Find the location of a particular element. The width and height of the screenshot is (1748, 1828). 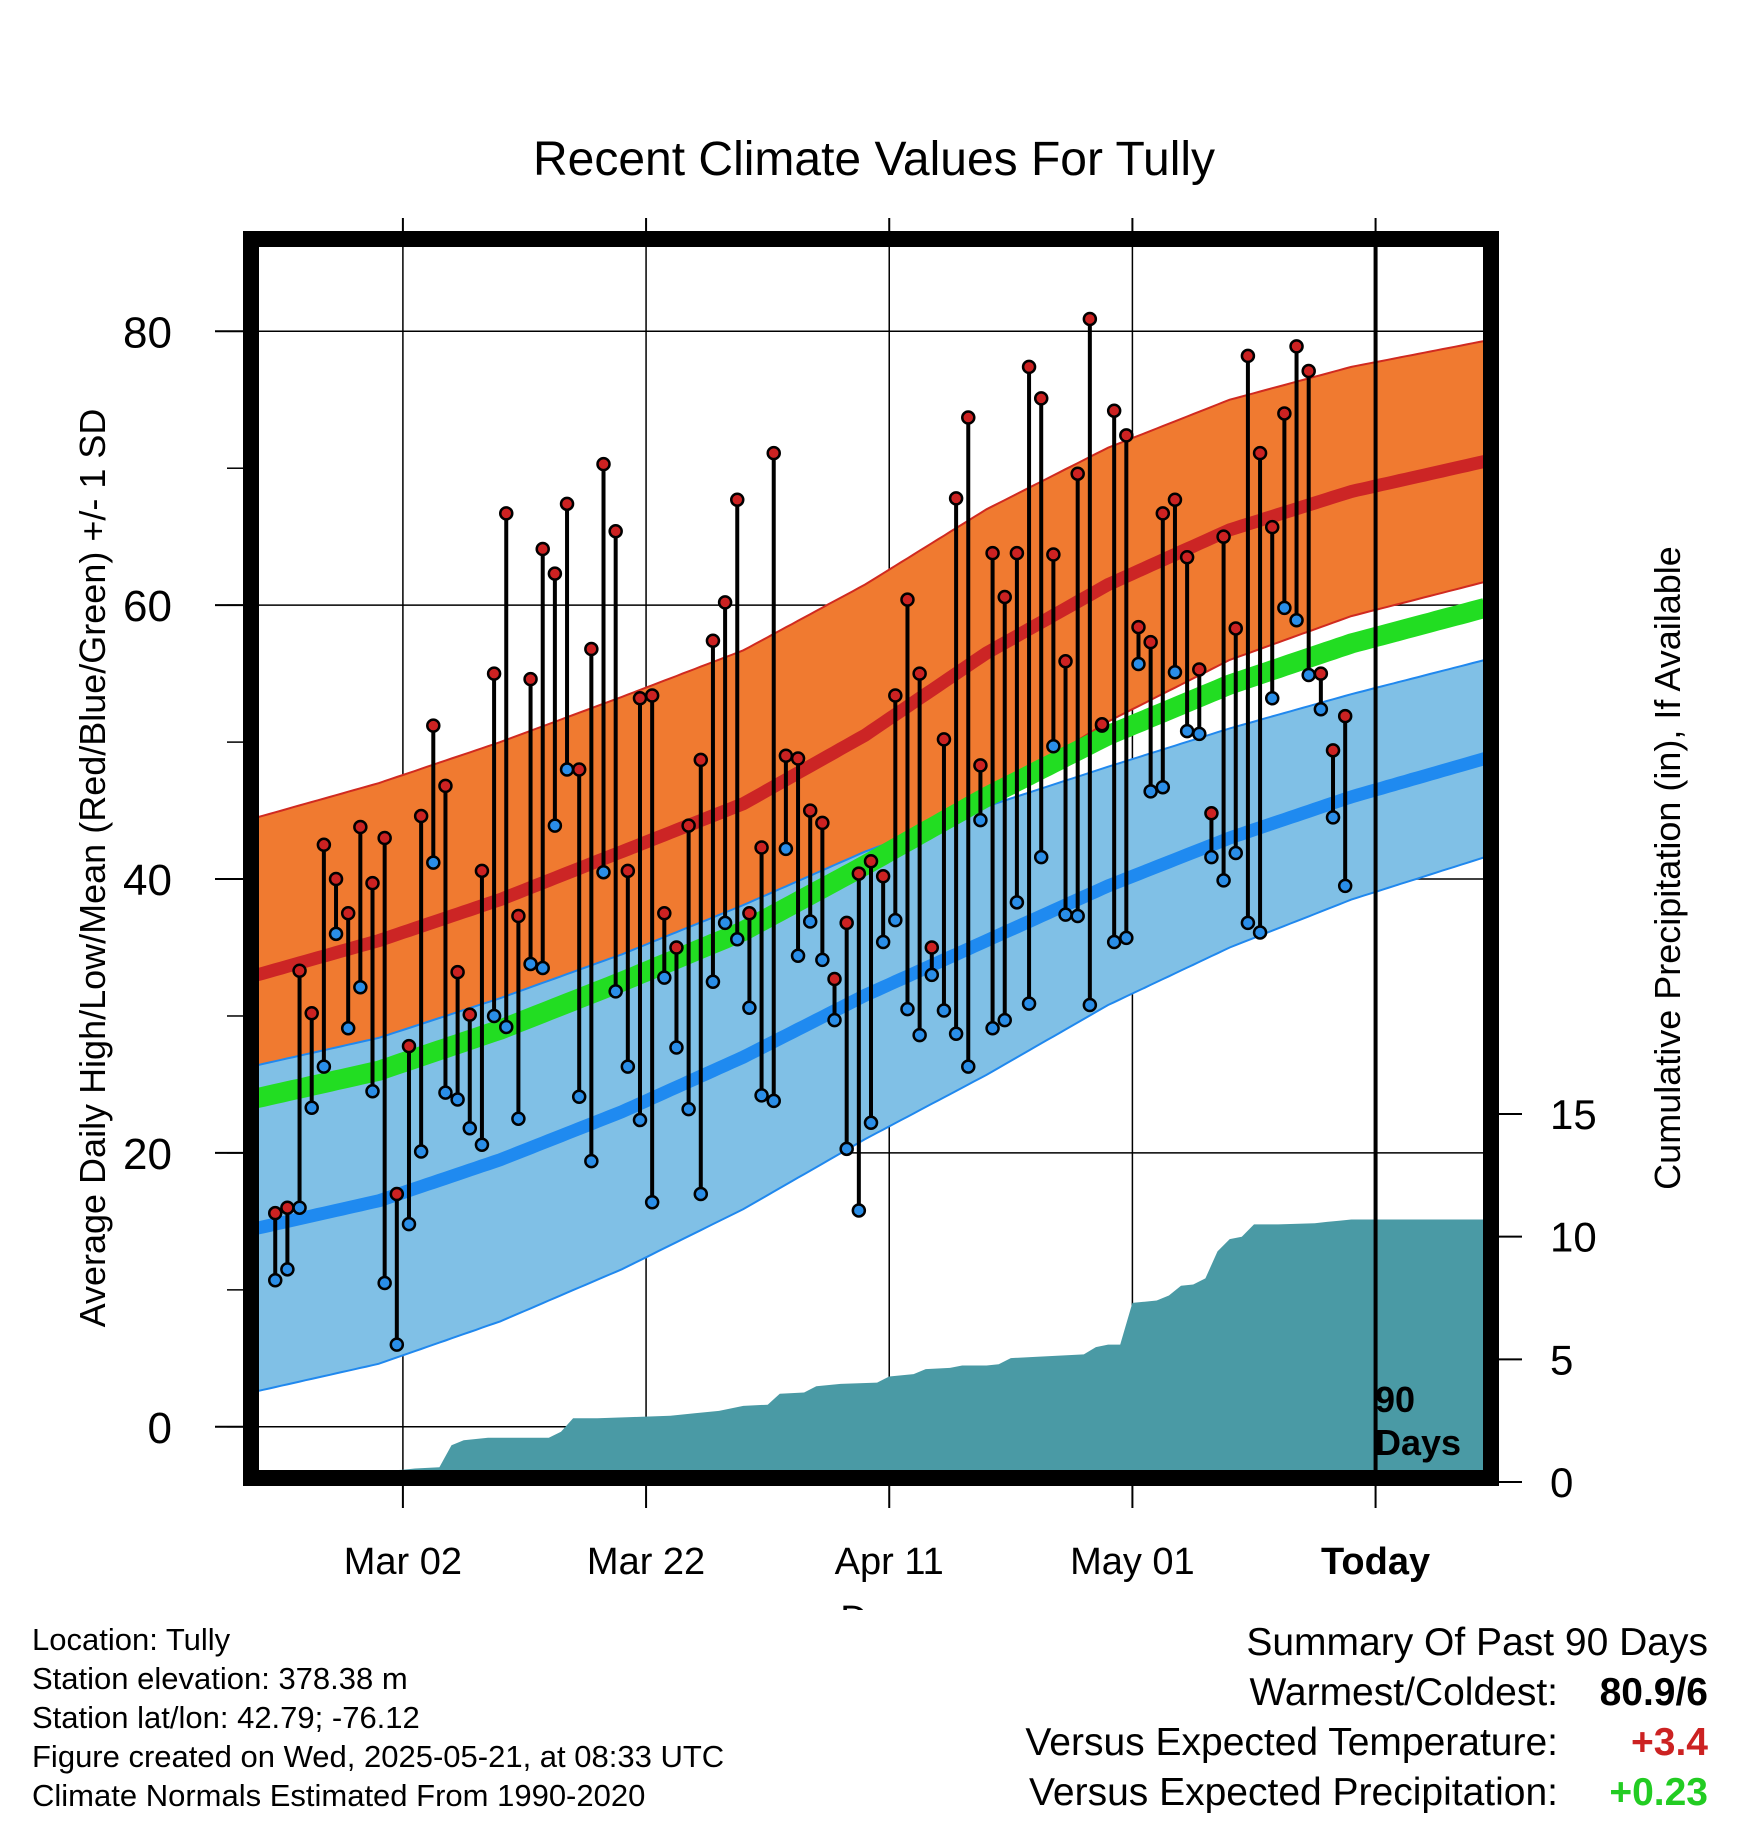

y-tick-label-1: 20 is located at coordinates (147, 1154).